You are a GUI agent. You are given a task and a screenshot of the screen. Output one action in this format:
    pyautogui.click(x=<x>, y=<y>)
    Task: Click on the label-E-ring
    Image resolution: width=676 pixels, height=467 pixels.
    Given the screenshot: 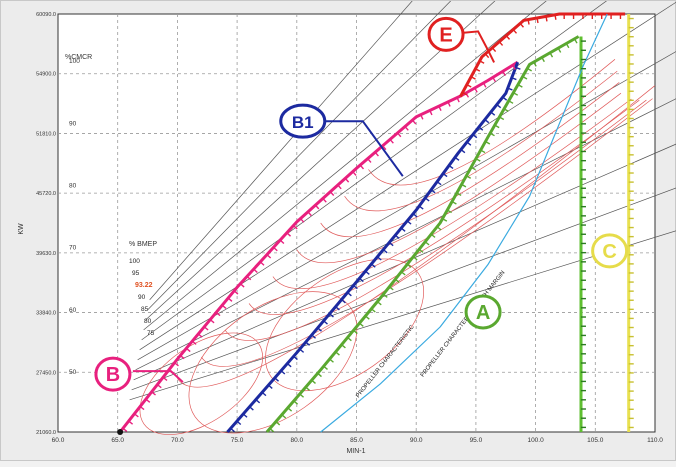 What is the action you would take?
    pyautogui.click(x=446, y=34)
    